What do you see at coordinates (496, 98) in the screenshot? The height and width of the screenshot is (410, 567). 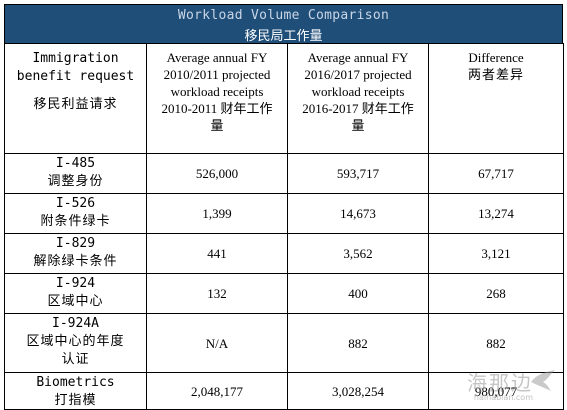 I see `header-difference: Difference 两者差异` at bounding box center [496, 98].